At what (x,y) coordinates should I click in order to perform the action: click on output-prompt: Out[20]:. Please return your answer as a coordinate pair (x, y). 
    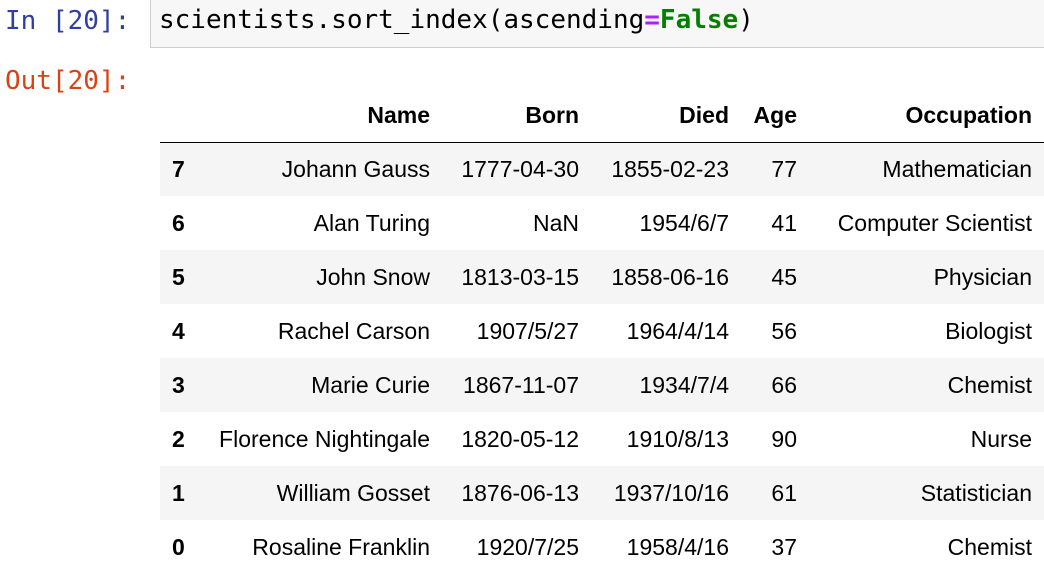
    Looking at the image, I should click on (68, 81).